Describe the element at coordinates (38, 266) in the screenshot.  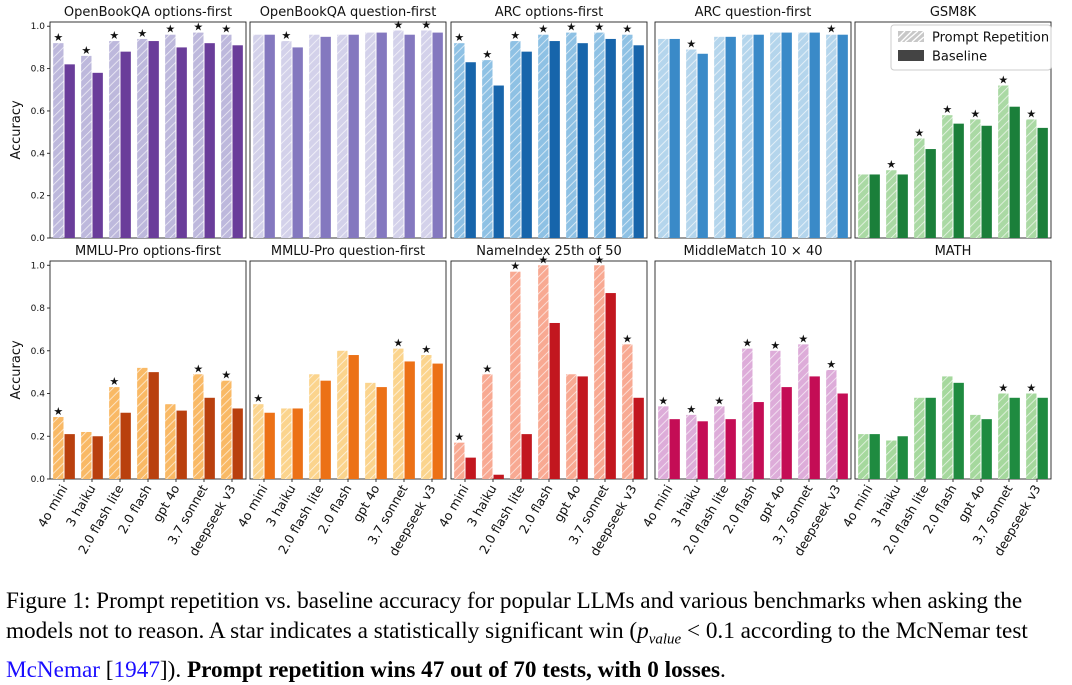
I see `y-tick-label: 1.0` at that location.